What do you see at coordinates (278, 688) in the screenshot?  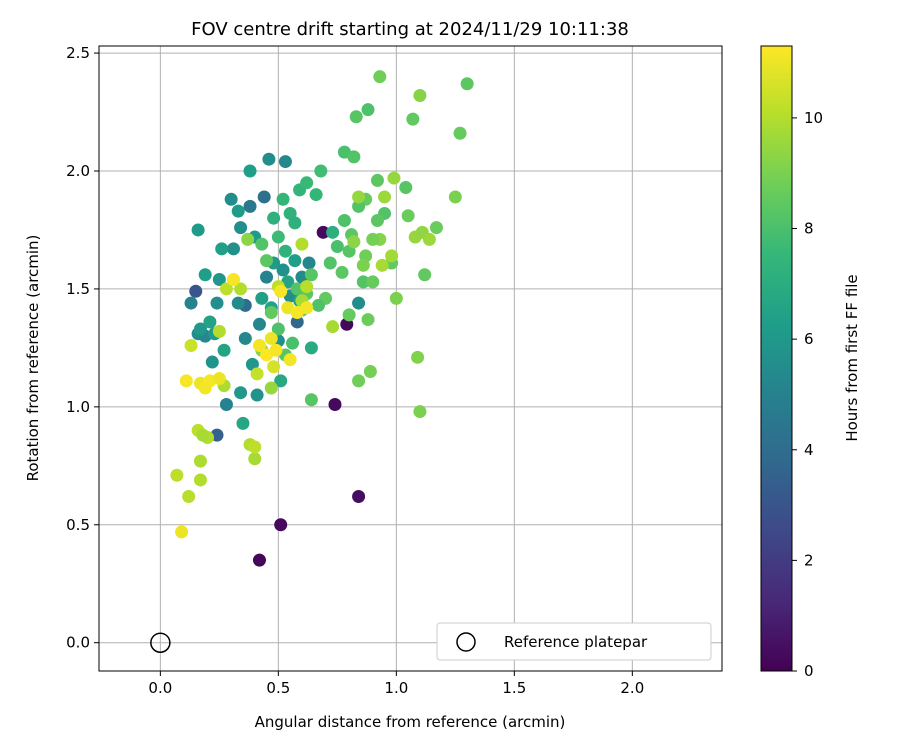 I see `x-tick-label: 0.5` at bounding box center [278, 688].